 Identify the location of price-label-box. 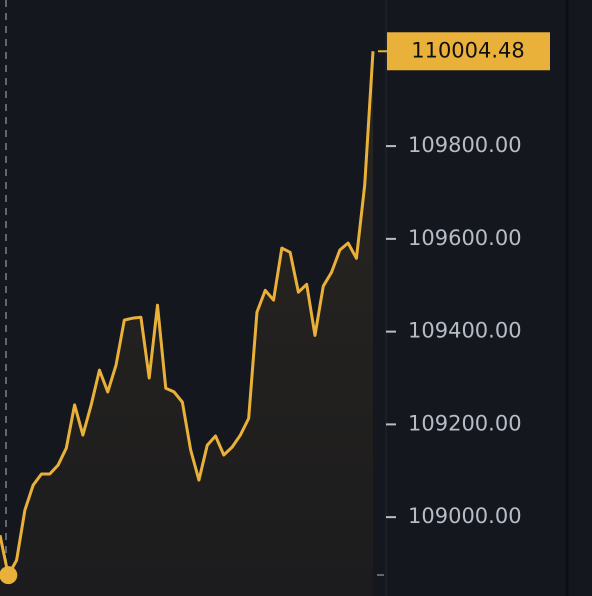
(468, 51).